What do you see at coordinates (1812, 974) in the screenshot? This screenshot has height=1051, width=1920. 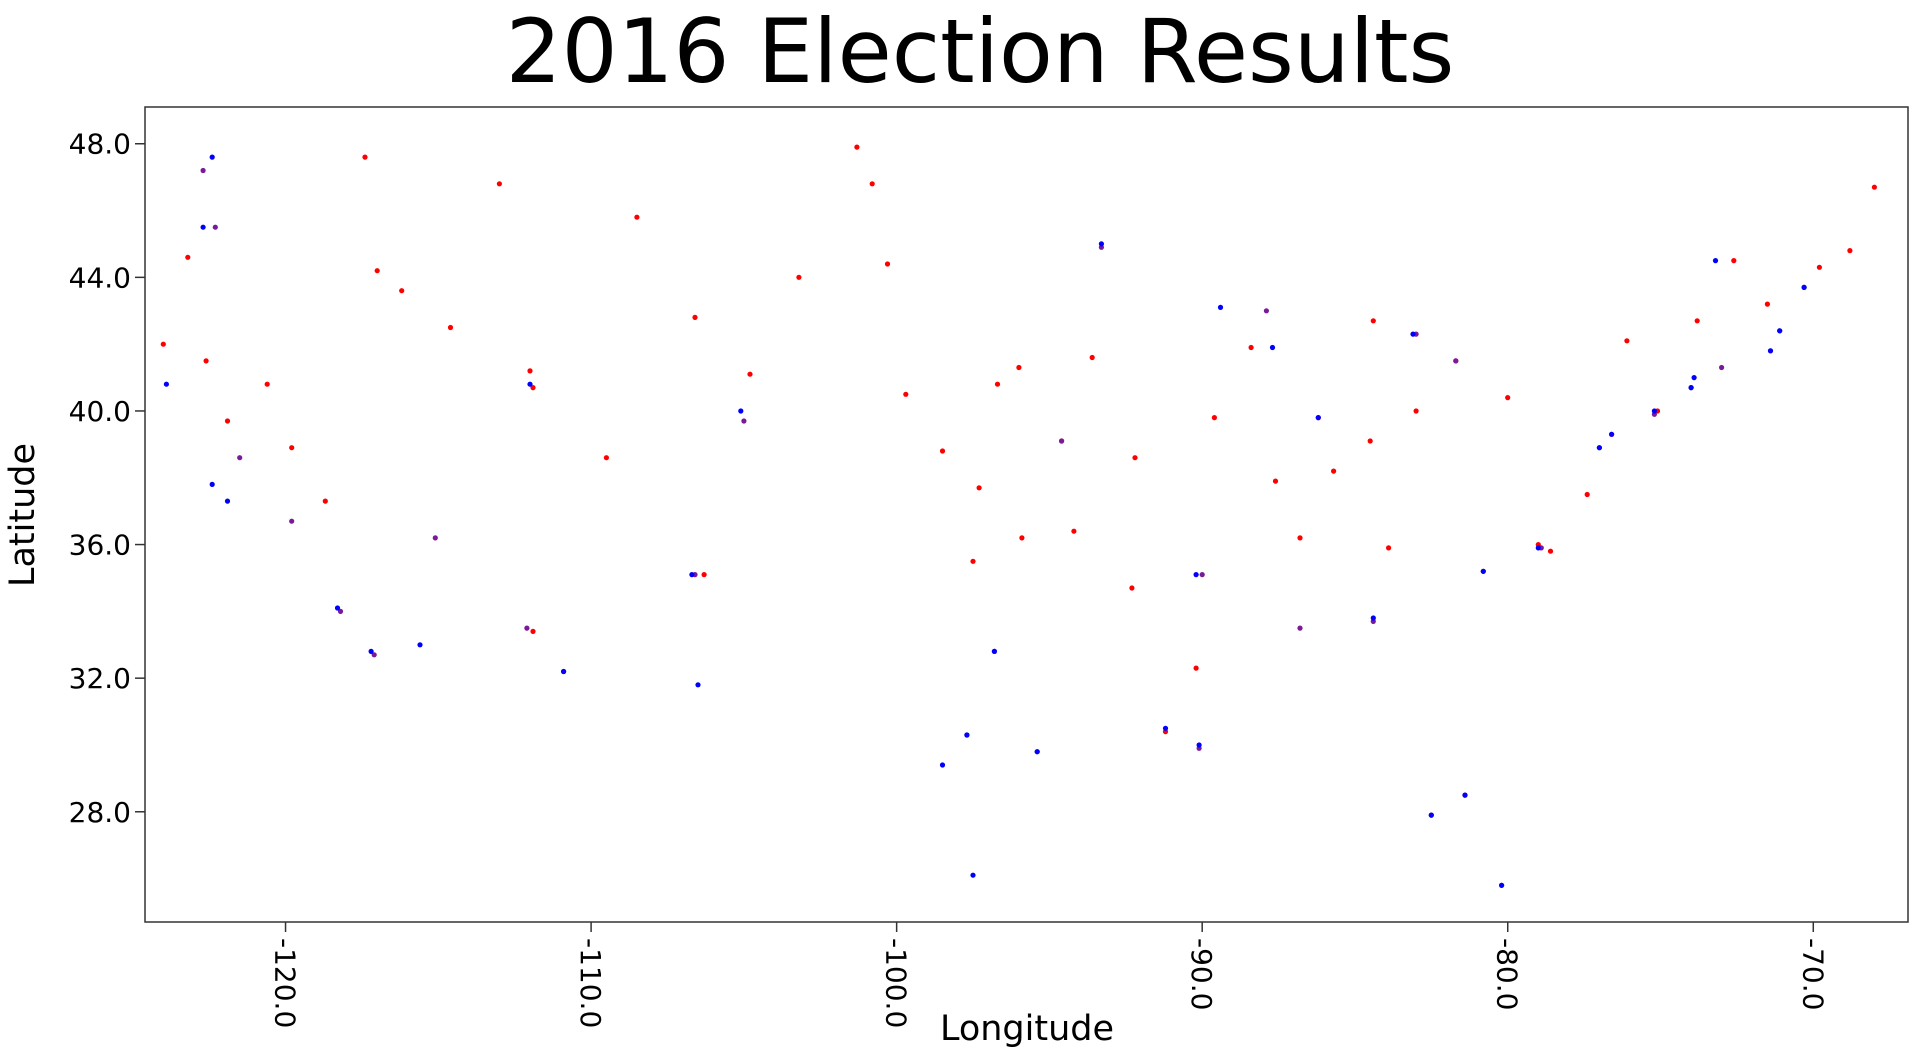 I see `x-tick-label: -70.0` at bounding box center [1812, 974].